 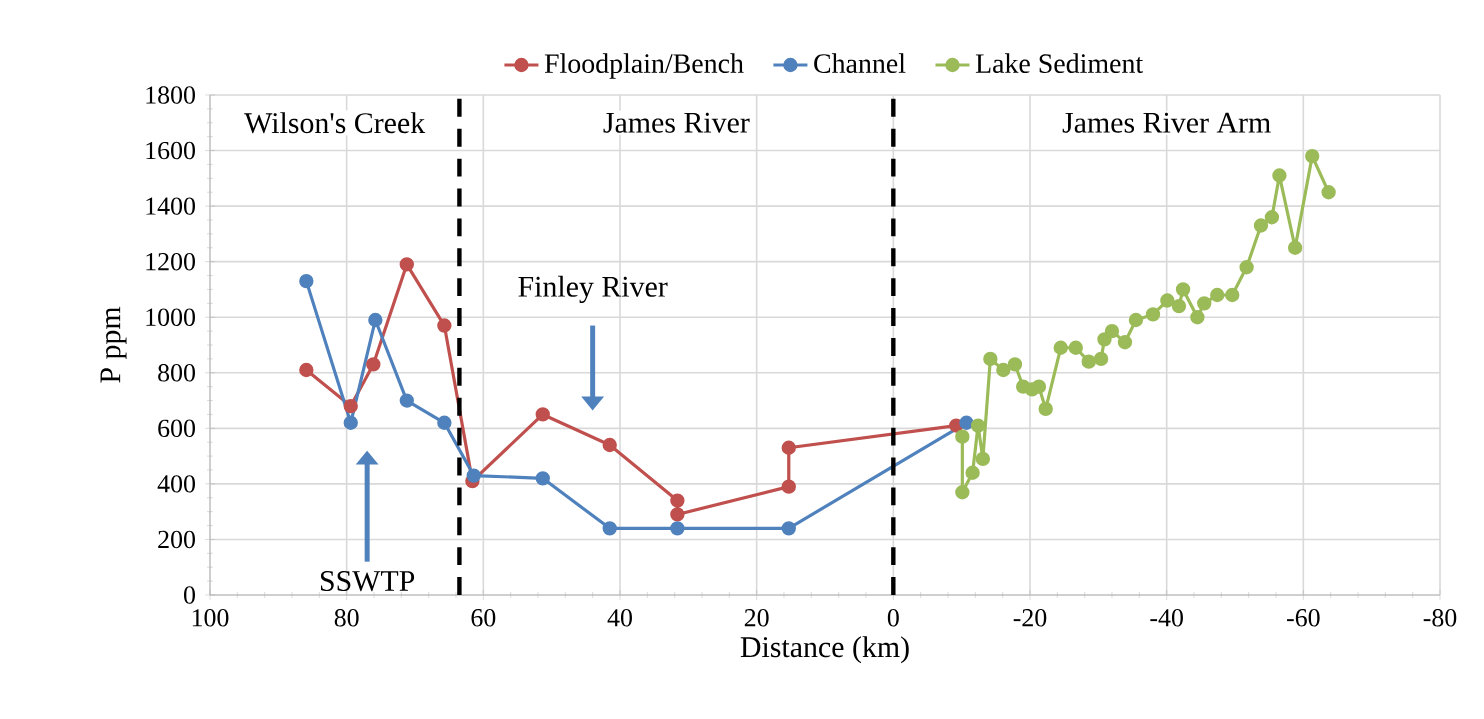 I want to click on x-tick-label: 40, so click(x=619, y=618).